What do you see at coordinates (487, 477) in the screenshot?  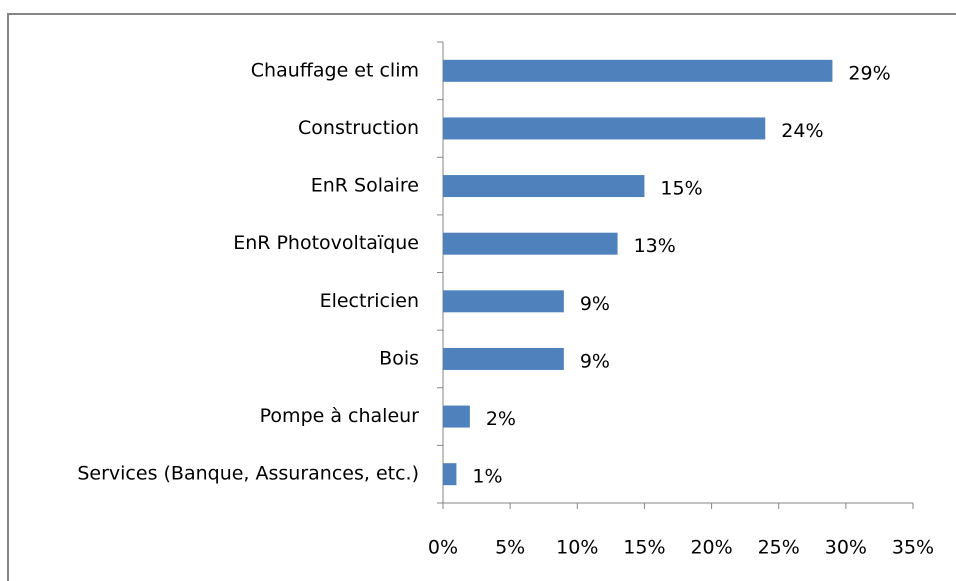 I see `value-label: 1%` at bounding box center [487, 477].